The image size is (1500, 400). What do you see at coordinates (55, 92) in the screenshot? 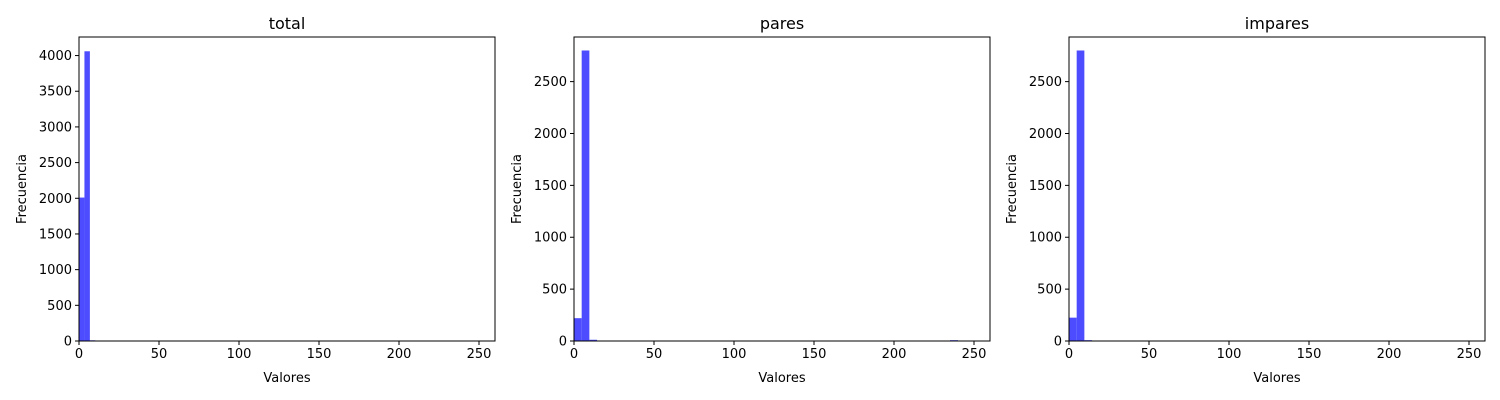
I see `y-tick-label: 3500` at bounding box center [55, 92].